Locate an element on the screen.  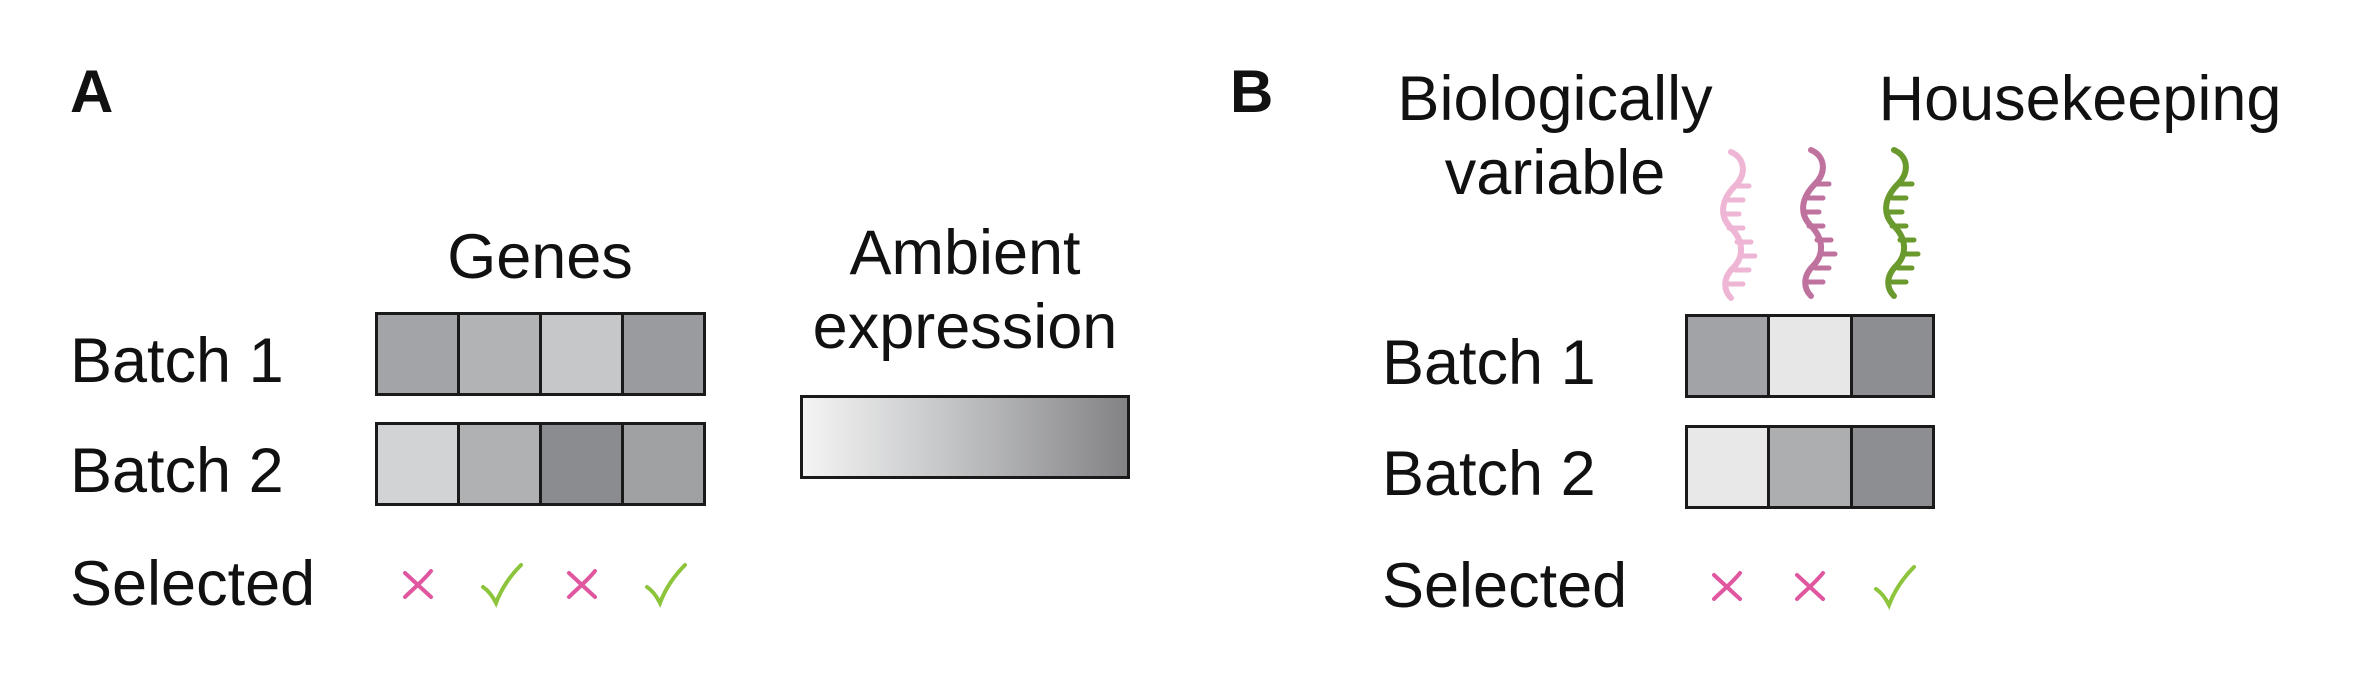
panel-b-batch-2-gene-row is located at coordinates (1810, 467).